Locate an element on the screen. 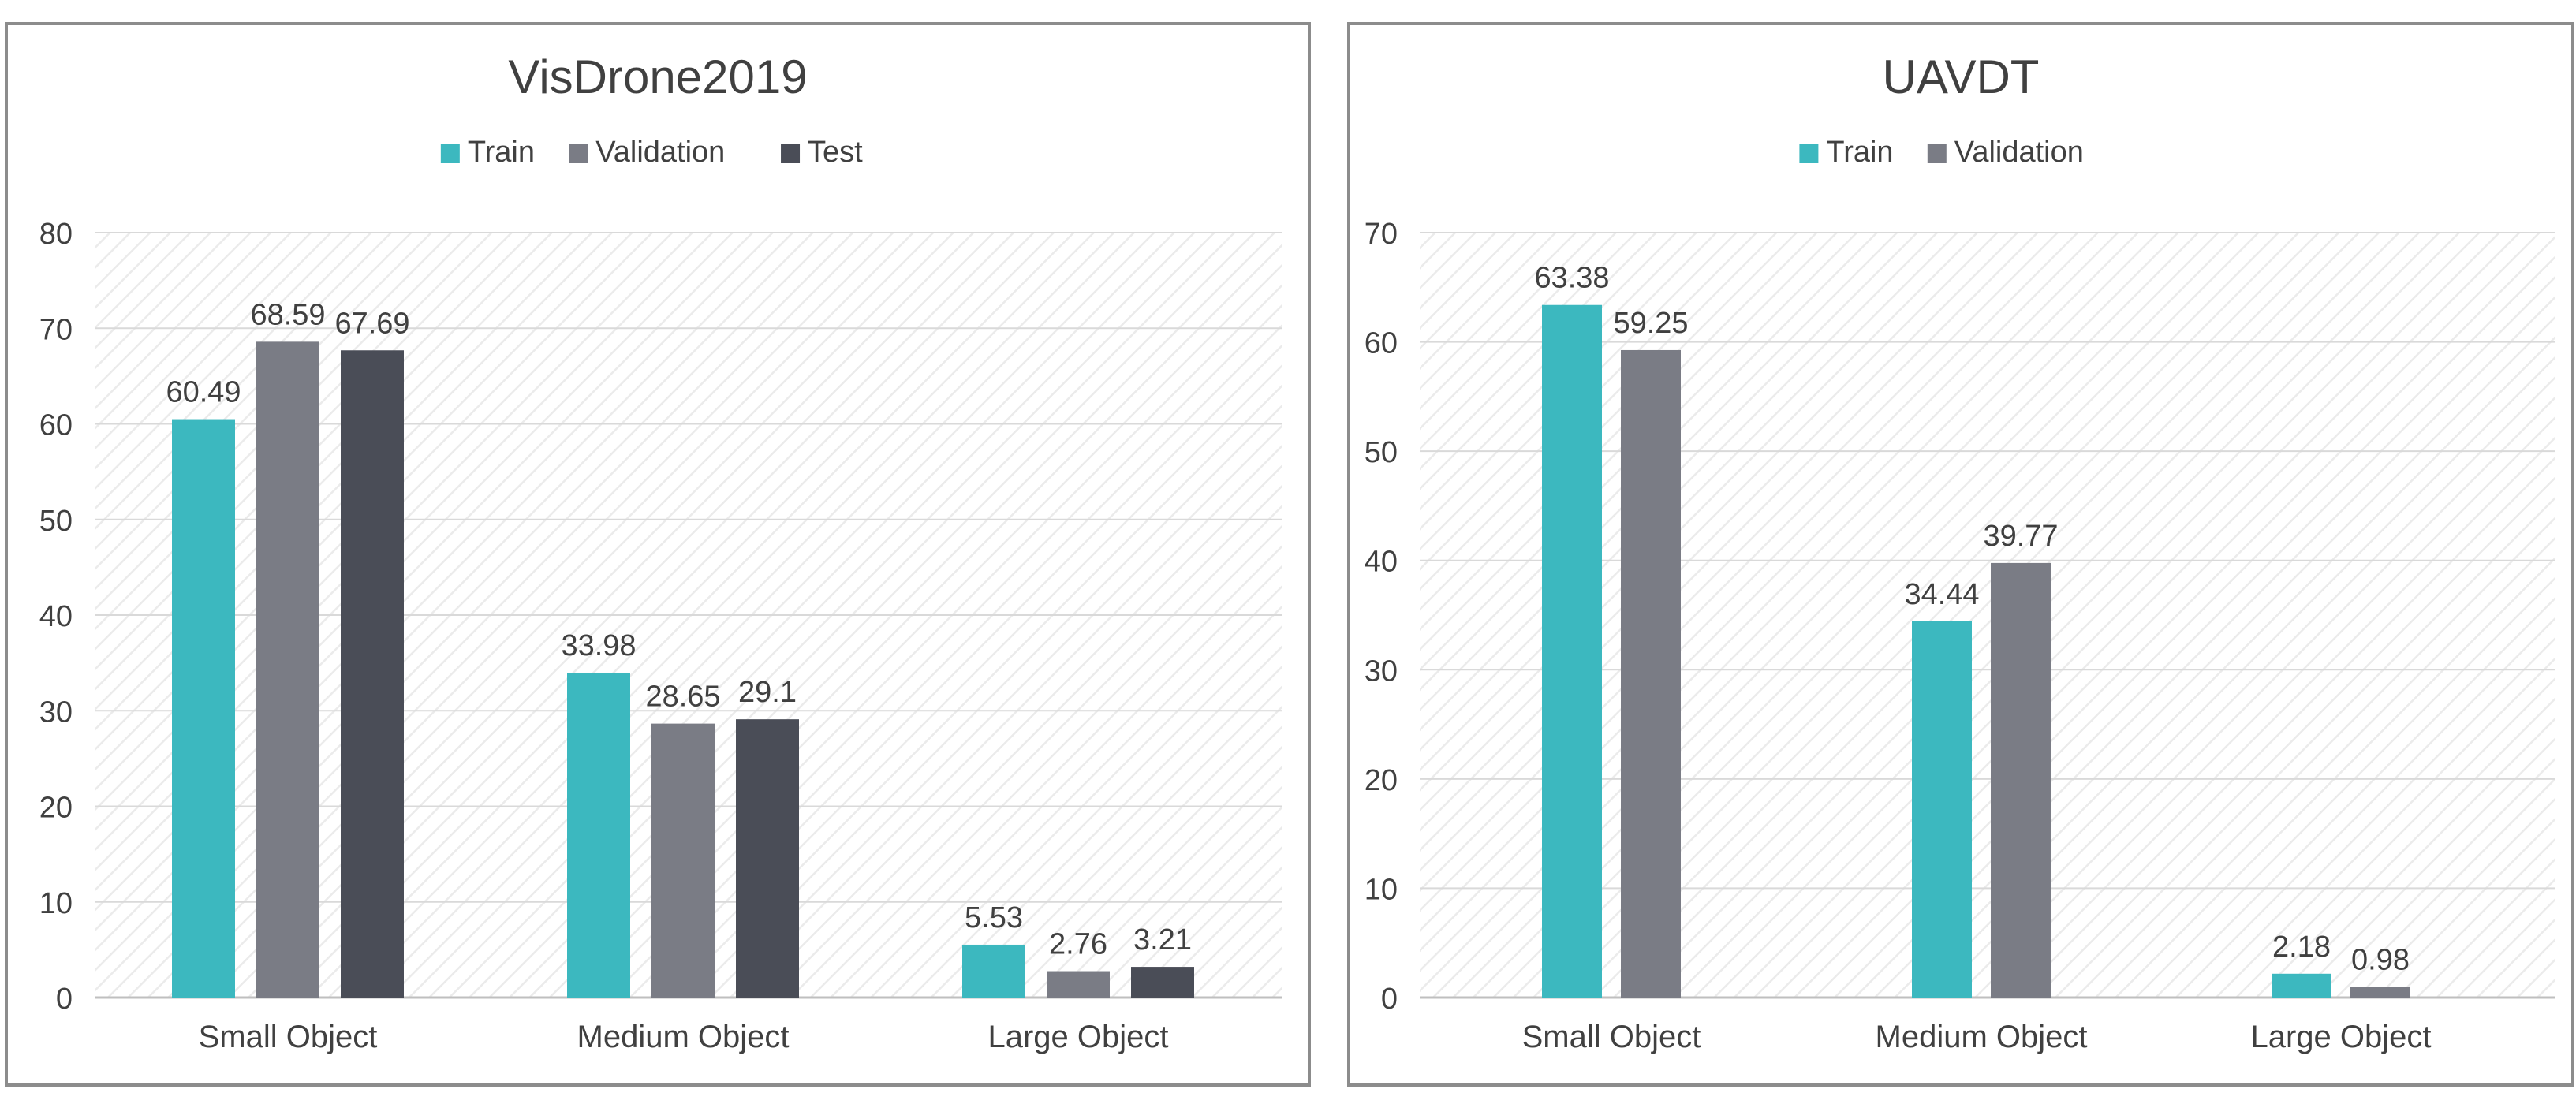  y-axis-ticks: 0 10 20 30 40 50 60 70 80 is located at coordinates (56, 617).